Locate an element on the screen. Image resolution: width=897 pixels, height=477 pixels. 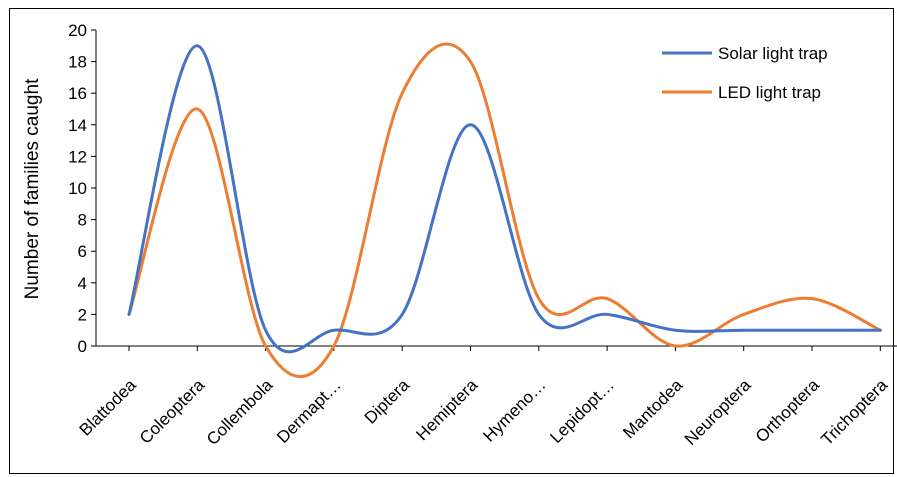
x-tick-label: Trichoptera is located at coordinates (854, 412).